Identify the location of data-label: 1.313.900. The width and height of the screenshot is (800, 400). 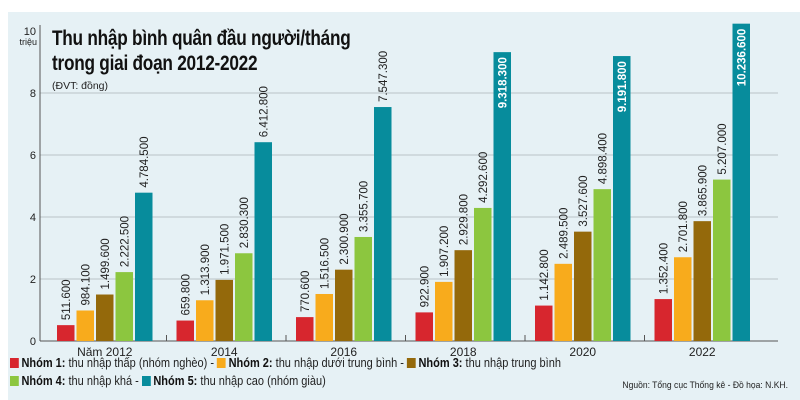
(206, 269).